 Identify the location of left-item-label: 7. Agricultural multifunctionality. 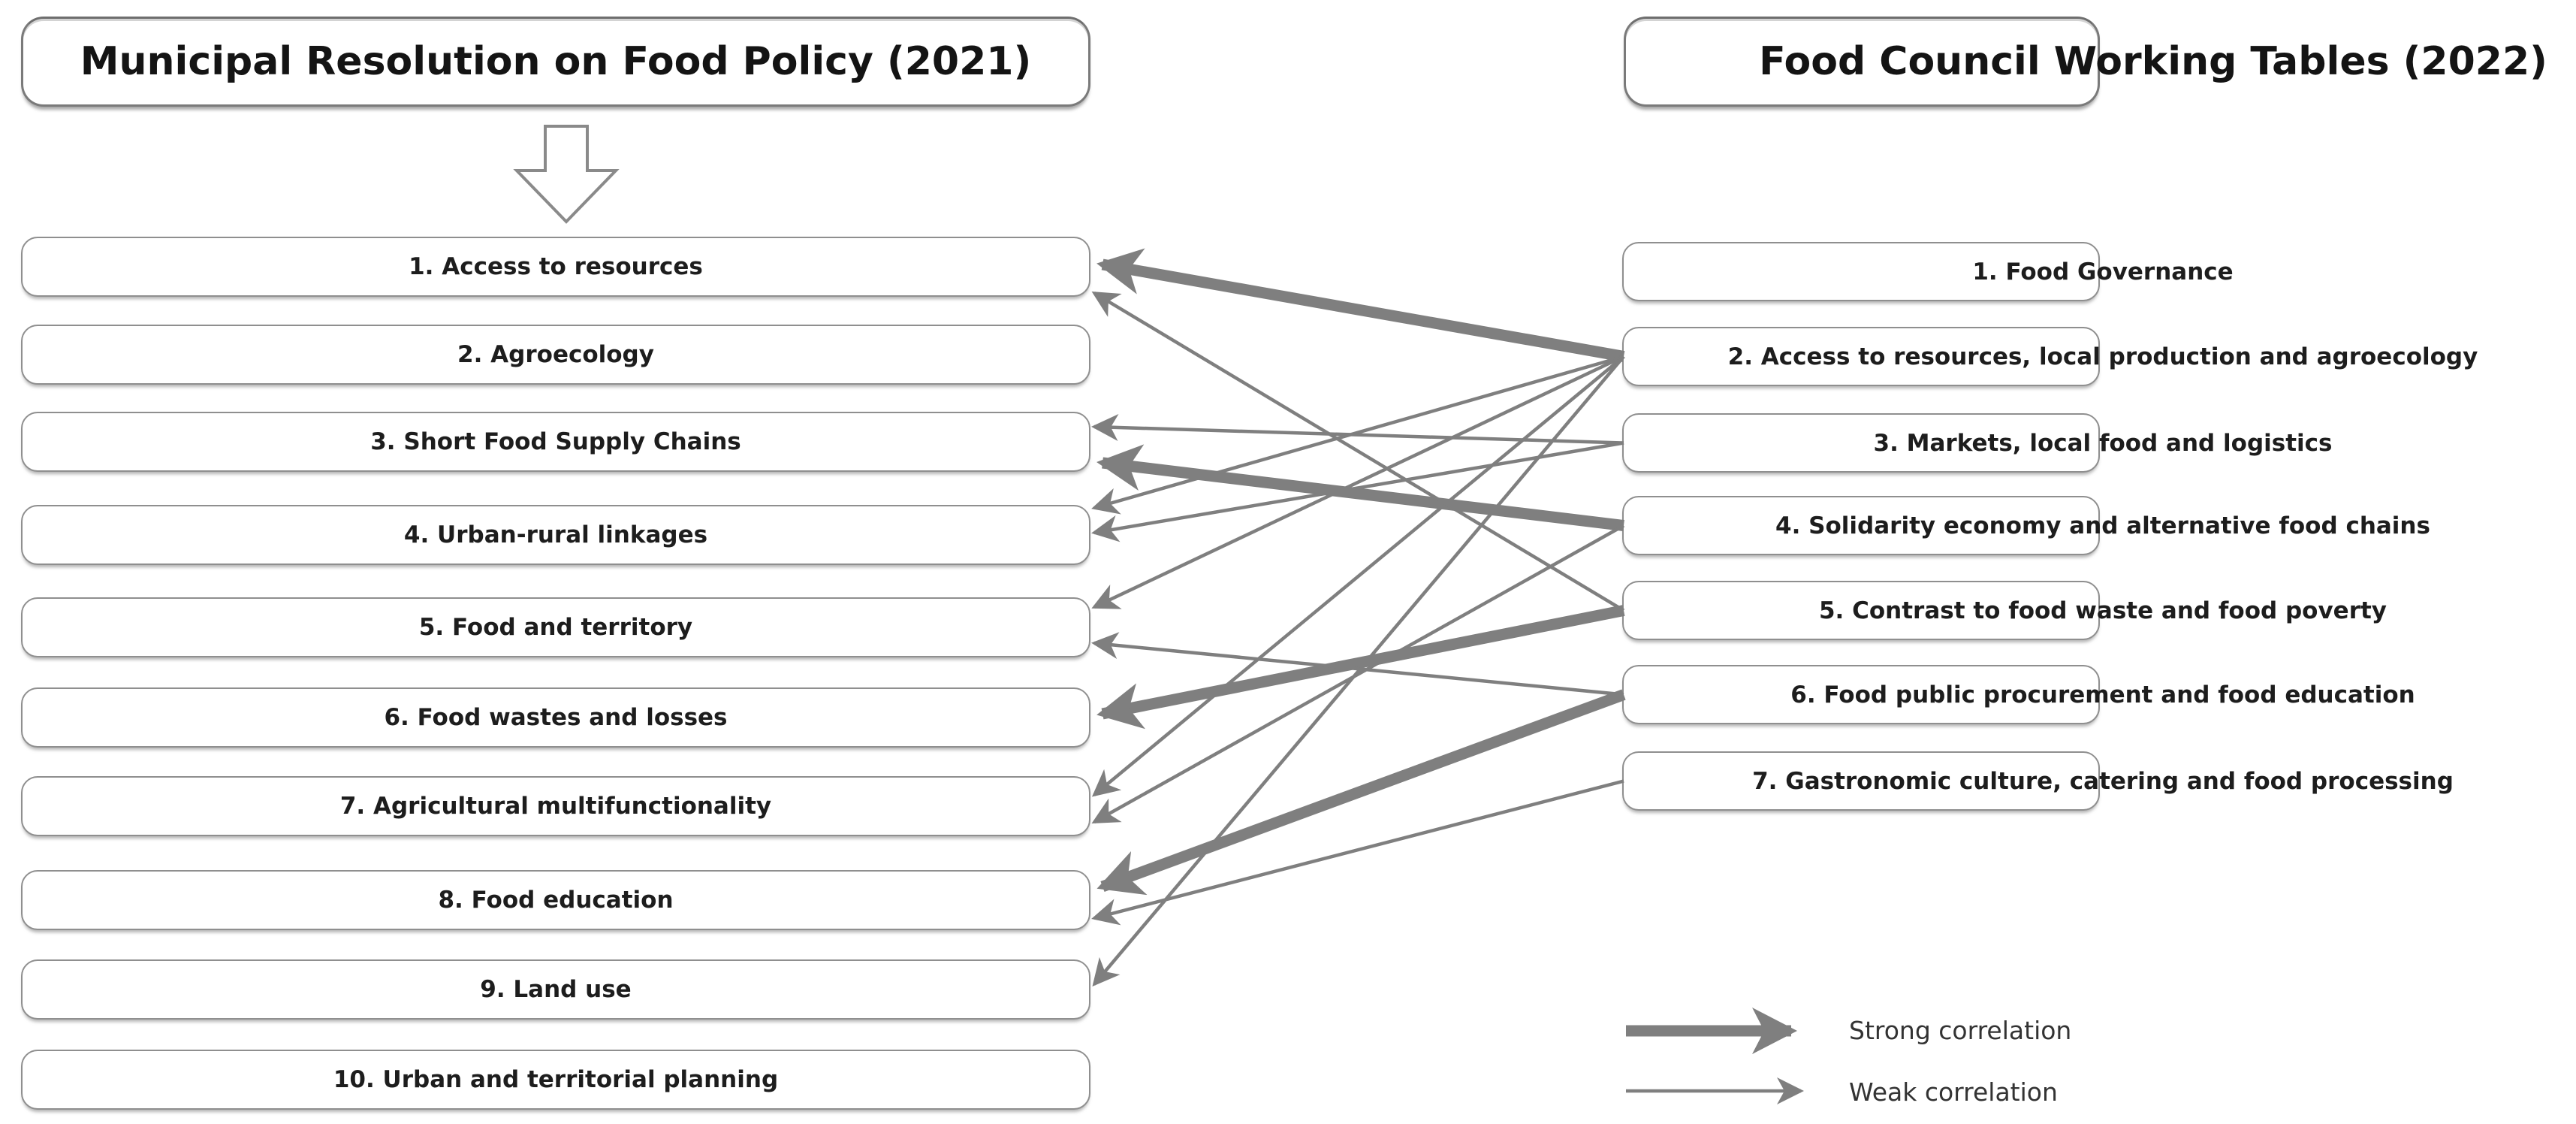
(555, 806).